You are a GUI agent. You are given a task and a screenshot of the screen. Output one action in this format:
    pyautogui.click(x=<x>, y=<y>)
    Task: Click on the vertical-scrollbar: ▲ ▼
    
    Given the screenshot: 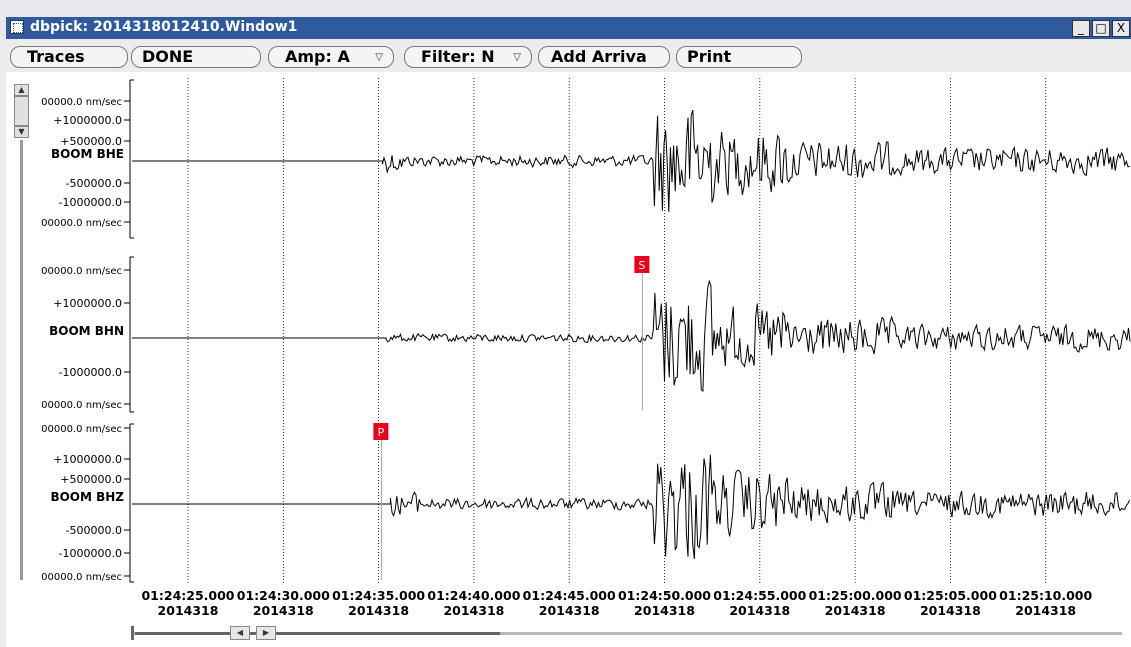 What is the action you would take?
    pyautogui.click(x=22, y=331)
    